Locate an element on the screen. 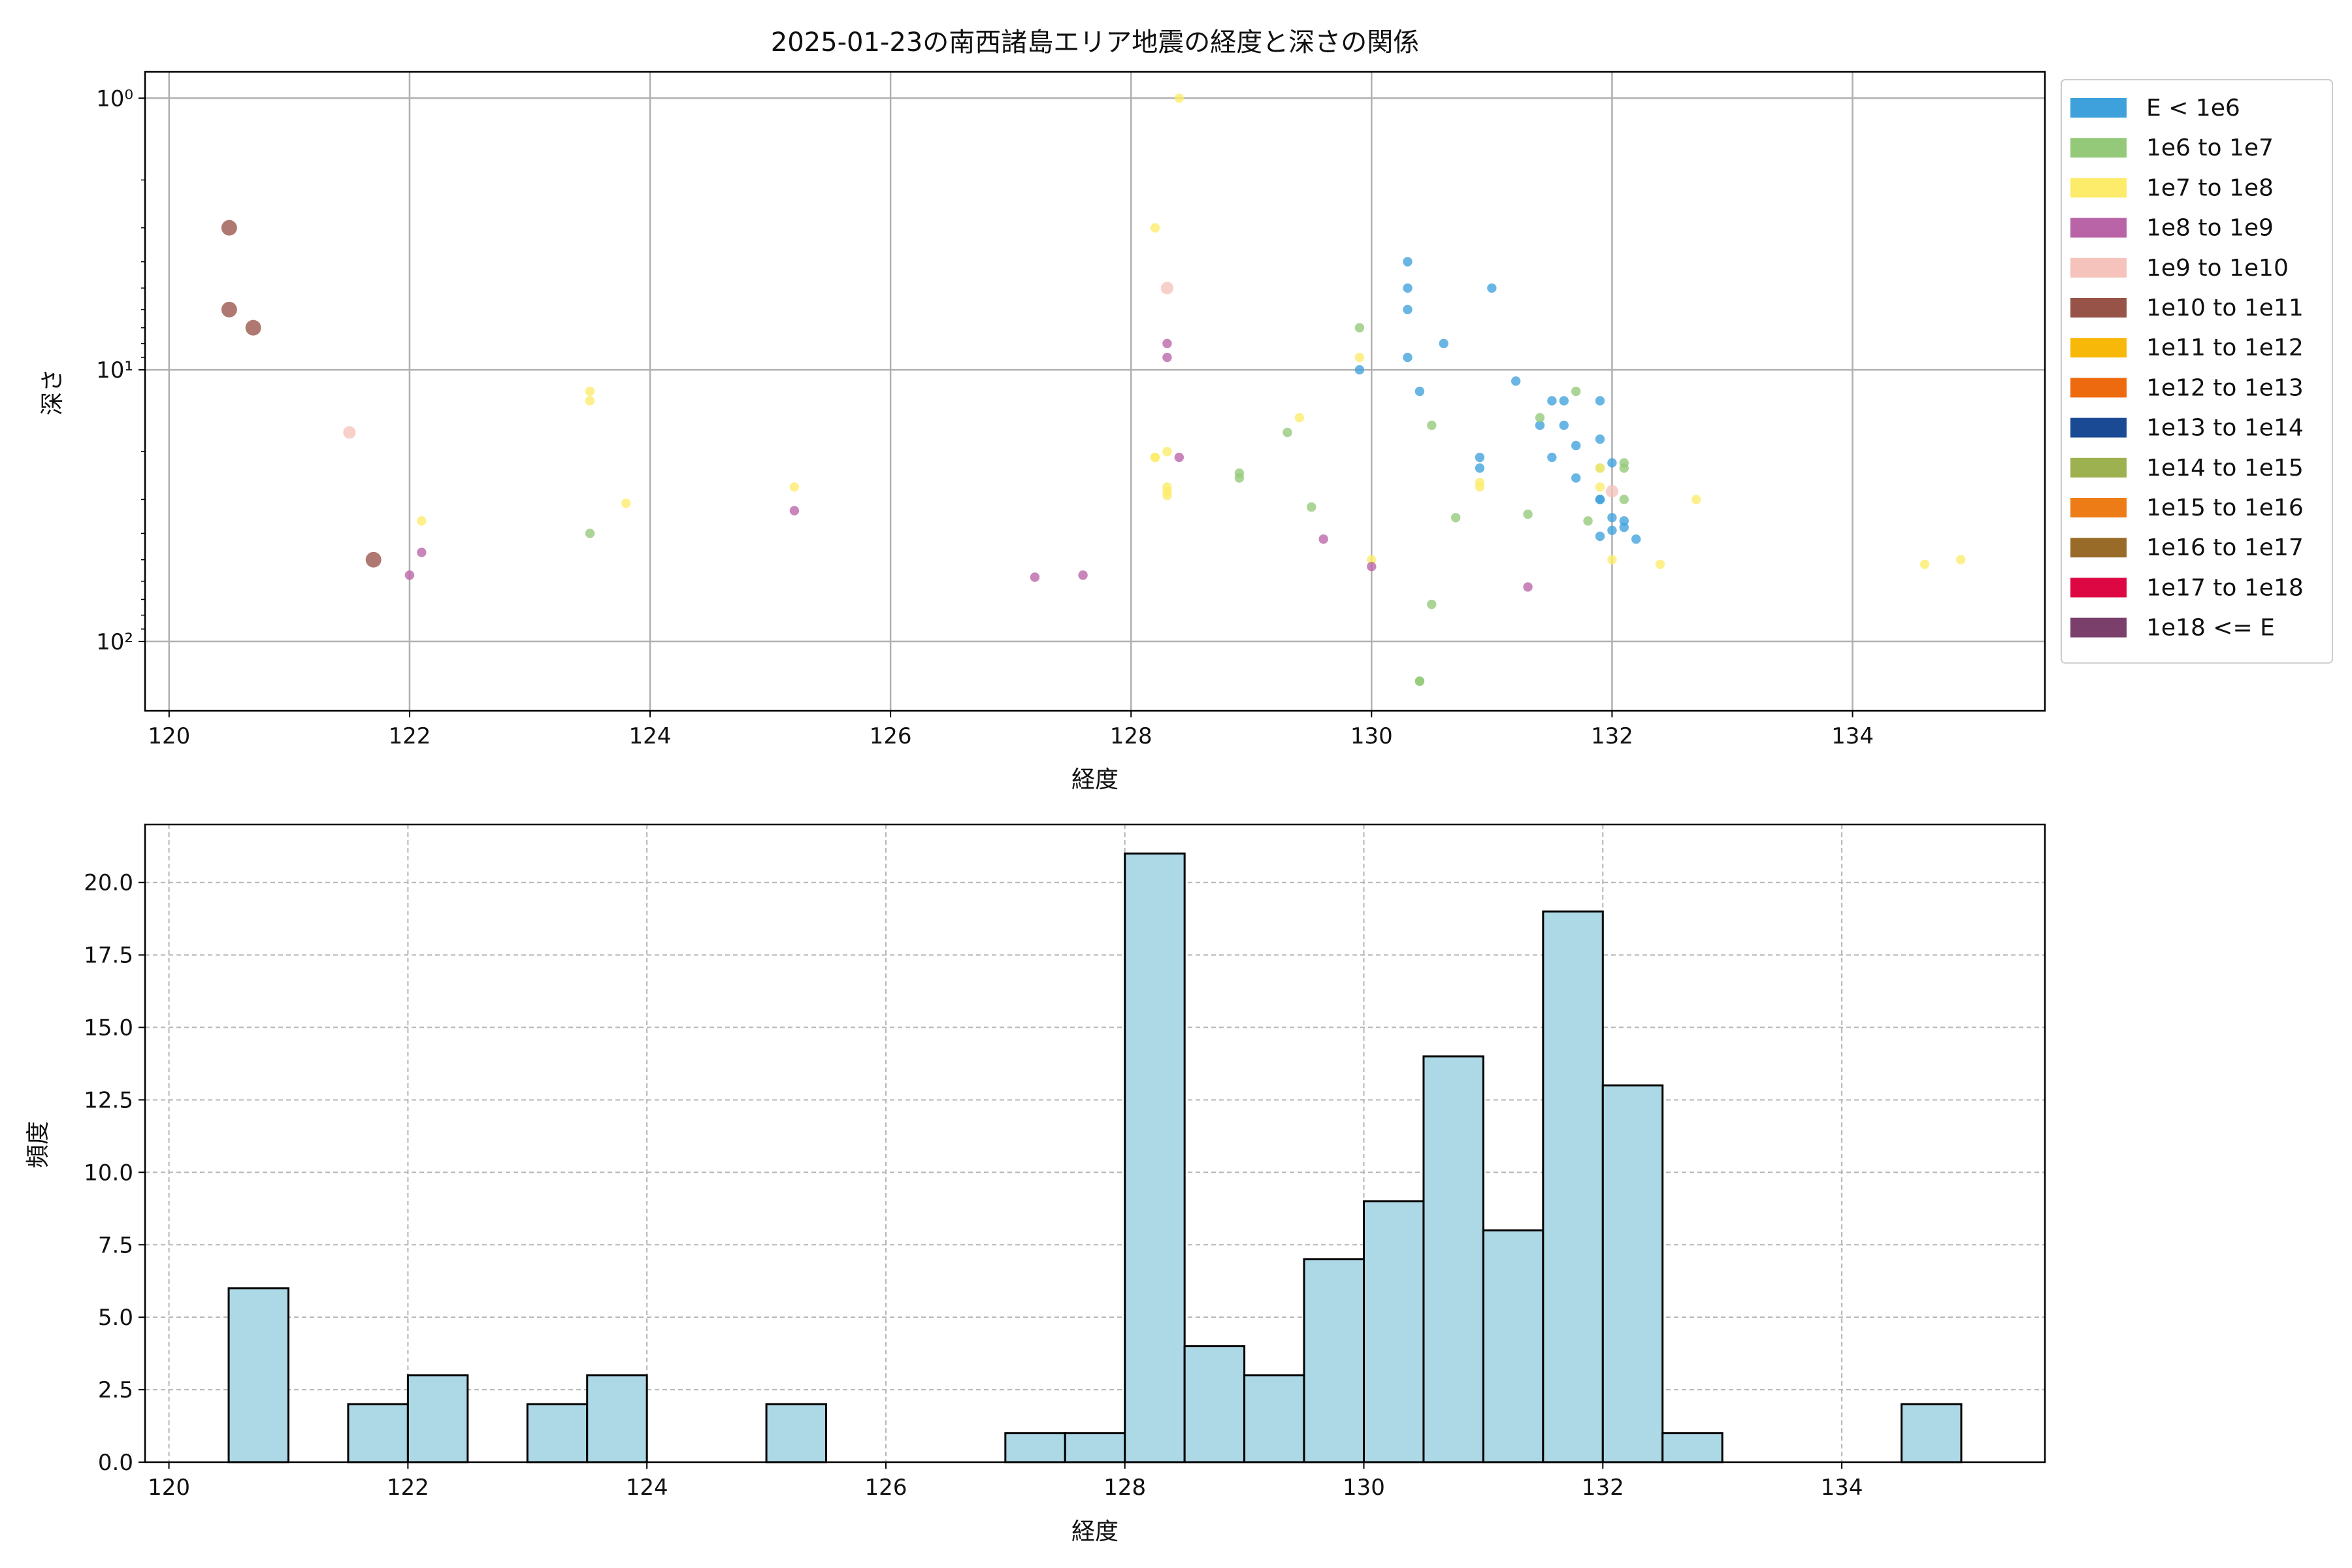  scatter-x-tick-label: 124 is located at coordinates (650, 736).